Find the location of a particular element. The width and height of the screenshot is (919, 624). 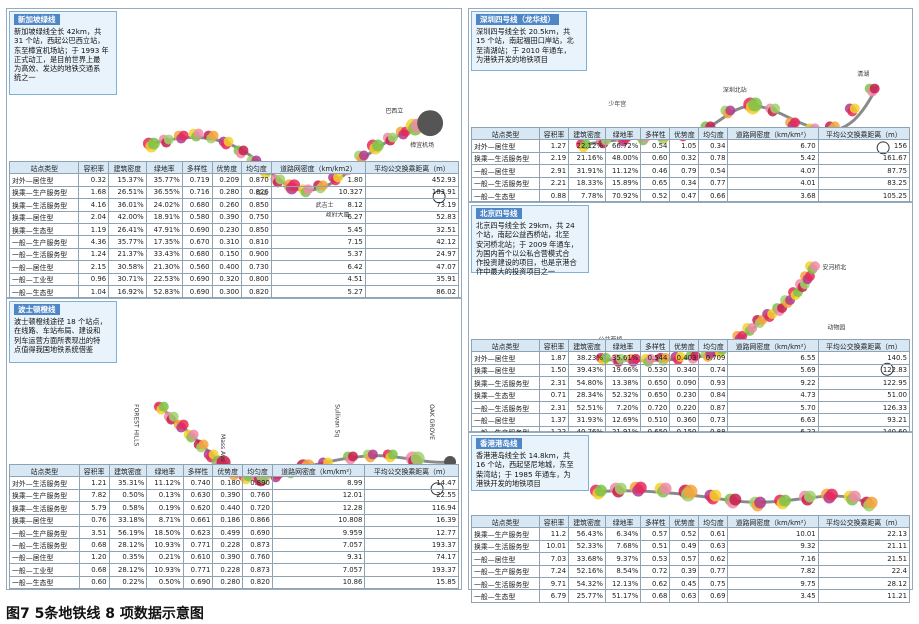

table-cell: 0.403 is located at coordinates (684, 358).